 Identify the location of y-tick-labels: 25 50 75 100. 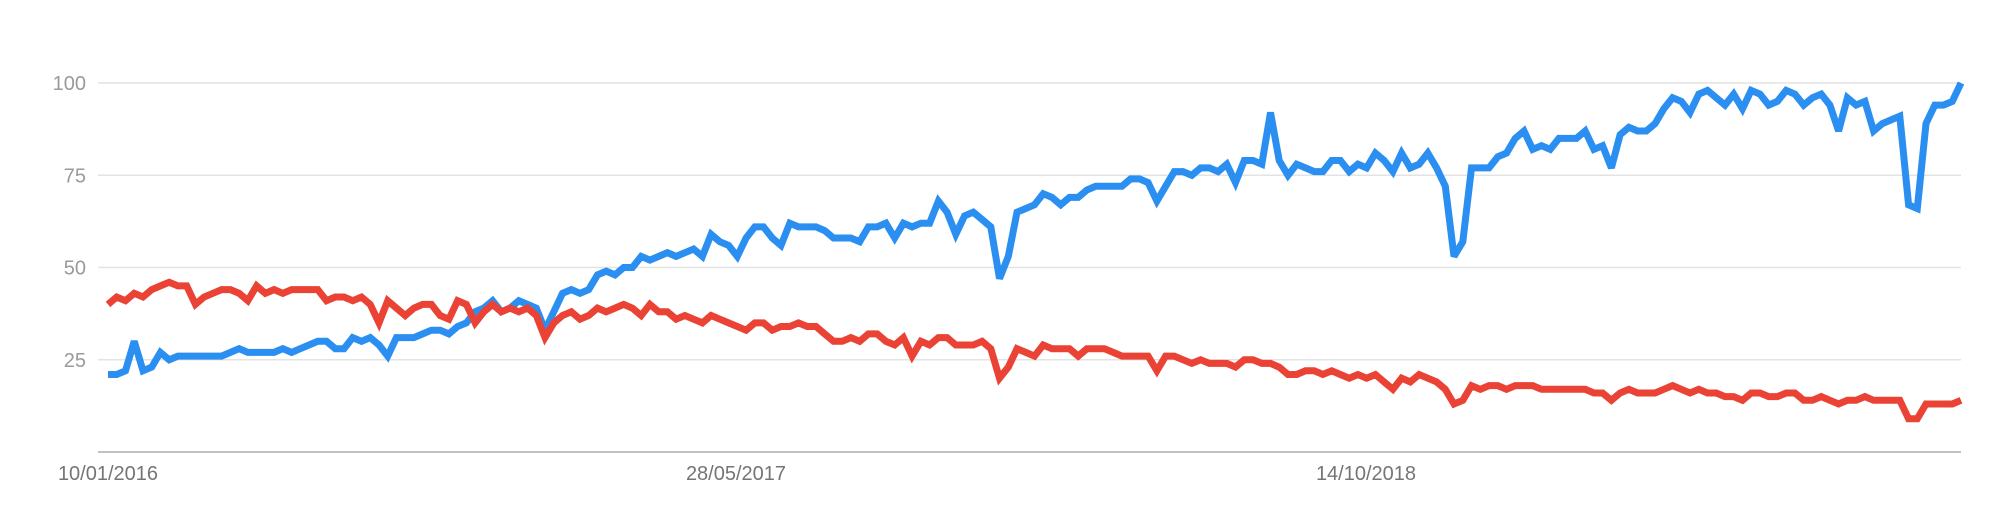
(69, 222).